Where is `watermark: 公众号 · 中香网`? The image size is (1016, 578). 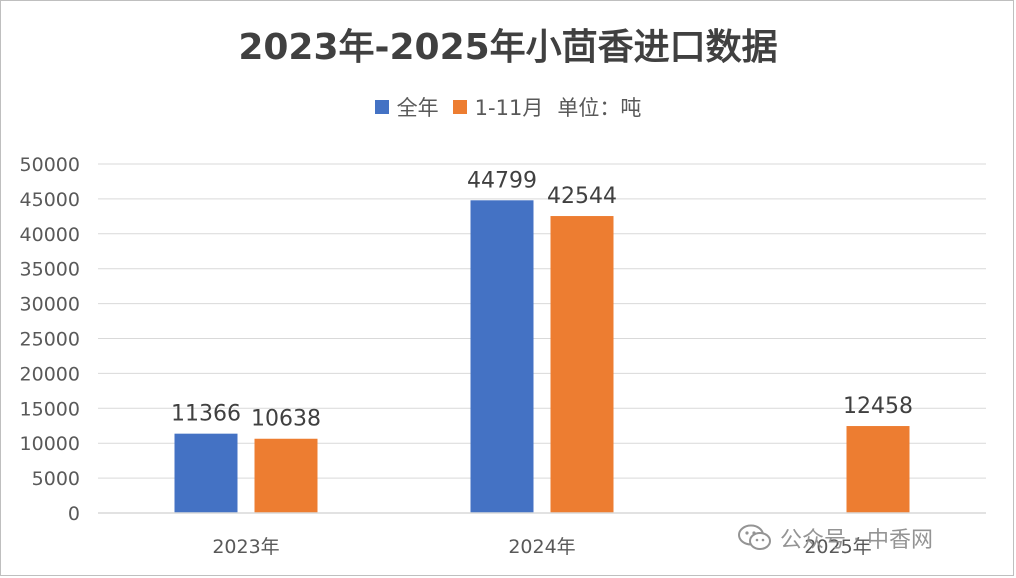 watermark: 公众号 · 中香网 is located at coordinates (835, 538).